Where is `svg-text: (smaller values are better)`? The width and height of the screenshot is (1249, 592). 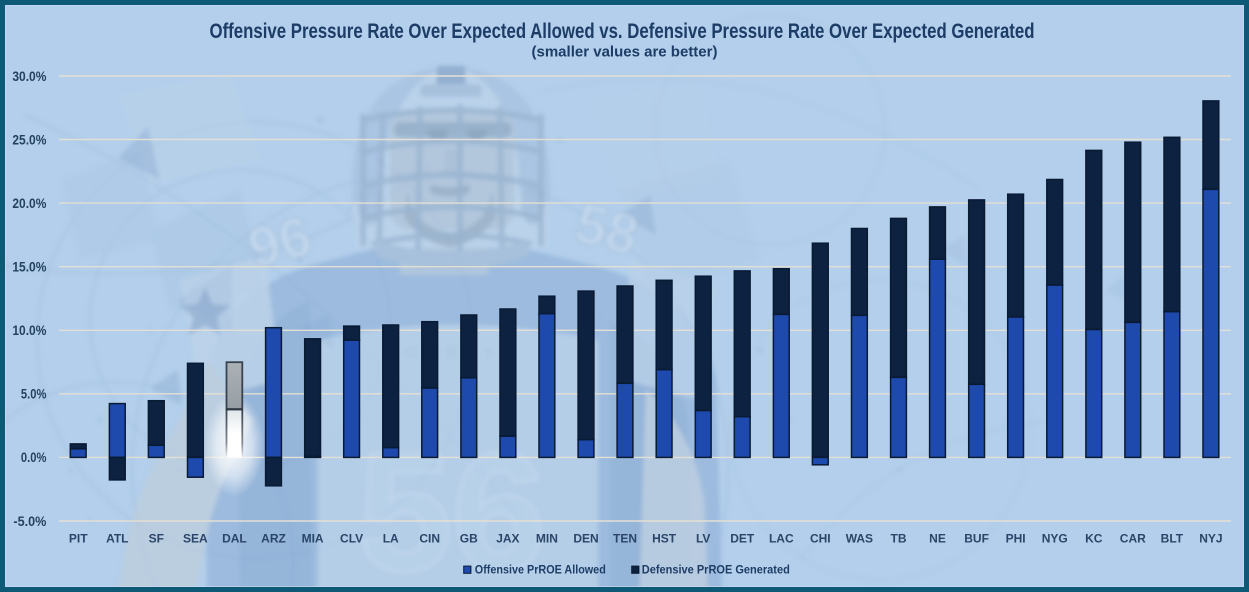 svg-text: (smaller values are better) is located at coordinates (625, 52).